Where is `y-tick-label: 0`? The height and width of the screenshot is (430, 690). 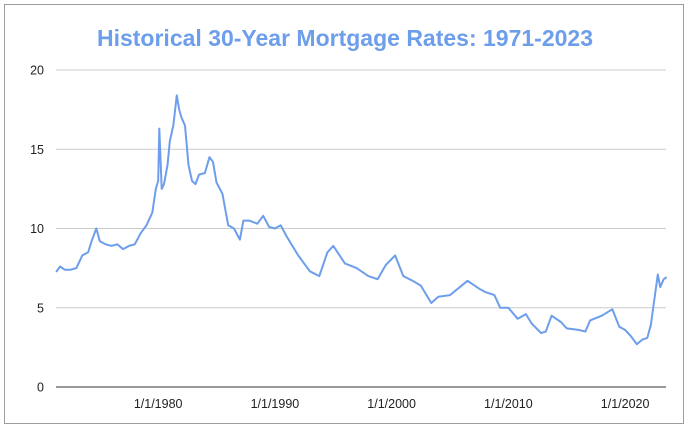 y-tick-label: 0 is located at coordinates (40, 388).